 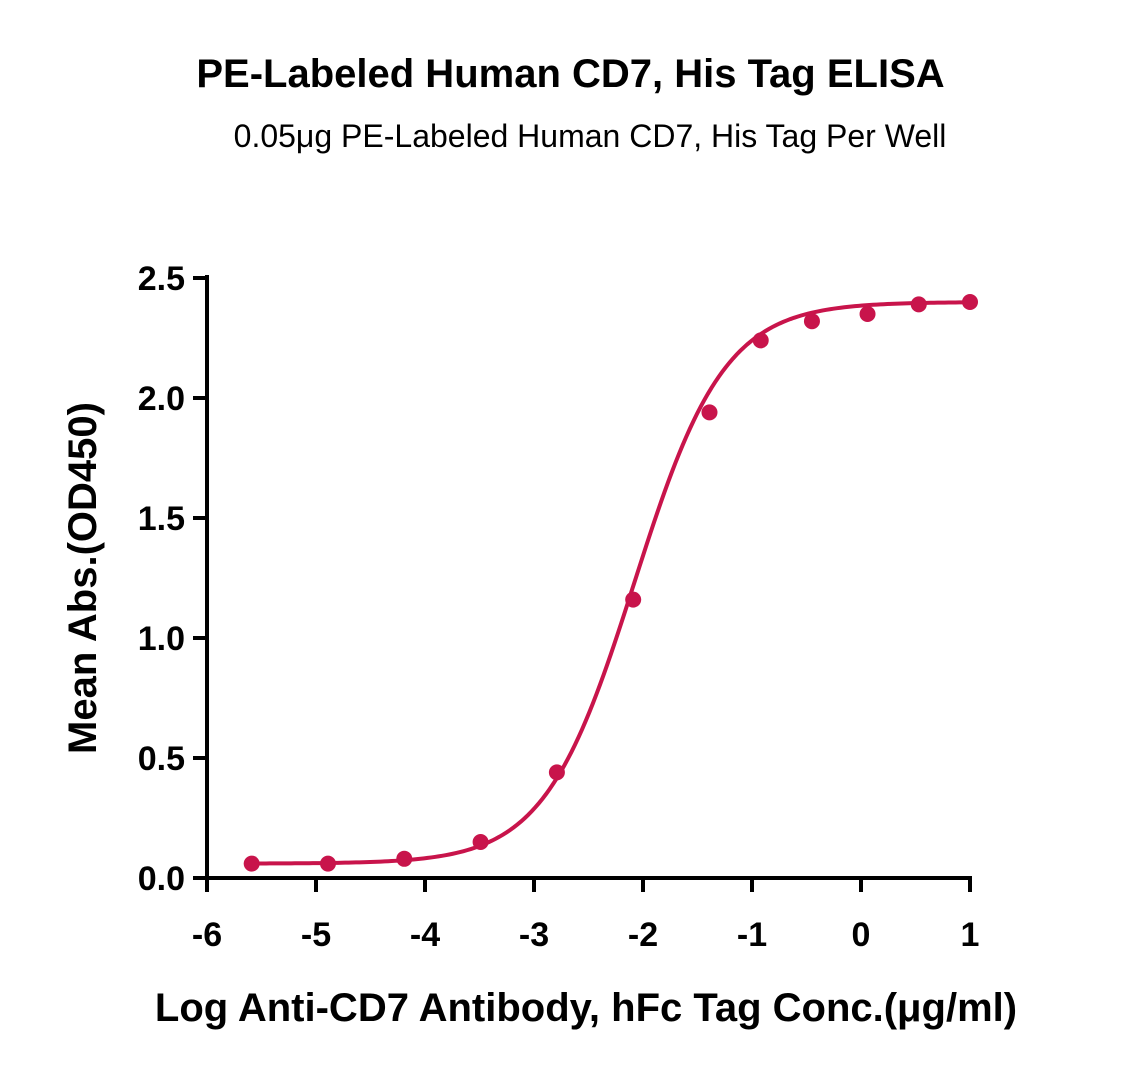 What do you see at coordinates (425, 935) in the screenshot?
I see `x-tick-label: -4` at bounding box center [425, 935].